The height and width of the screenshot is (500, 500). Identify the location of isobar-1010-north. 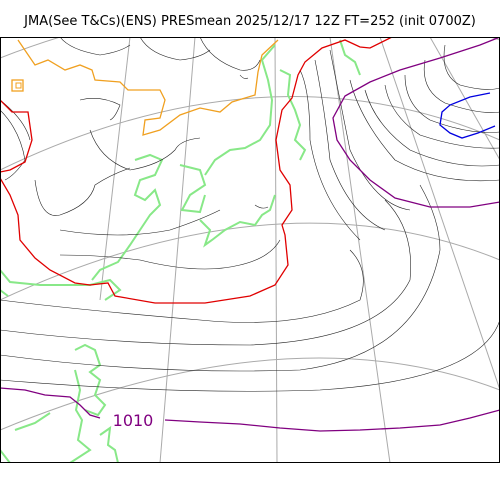
(416, 122).